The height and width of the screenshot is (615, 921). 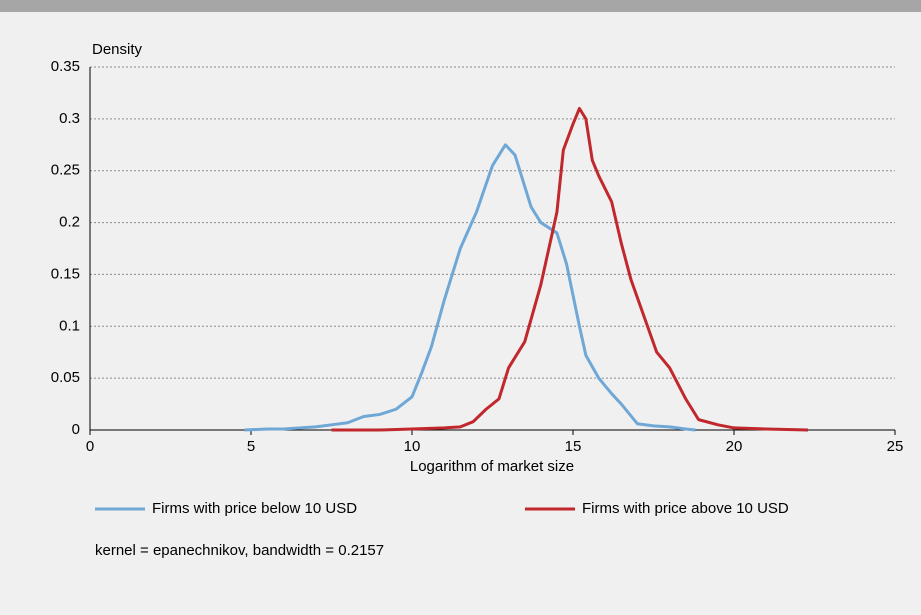 What do you see at coordinates (685, 508) in the screenshot?
I see `legend-label: Firms with price above 10 USD` at bounding box center [685, 508].